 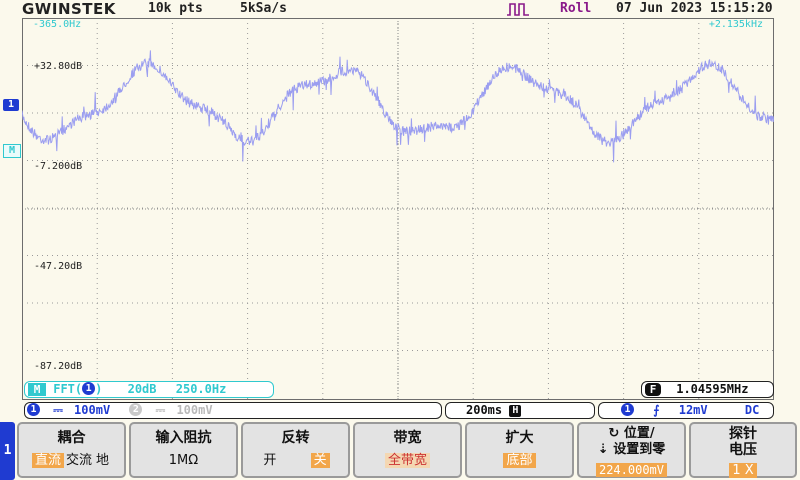 What do you see at coordinates (136, 409) in the screenshot?
I see `ch2-badge: 2` at bounding box center [136, 409].